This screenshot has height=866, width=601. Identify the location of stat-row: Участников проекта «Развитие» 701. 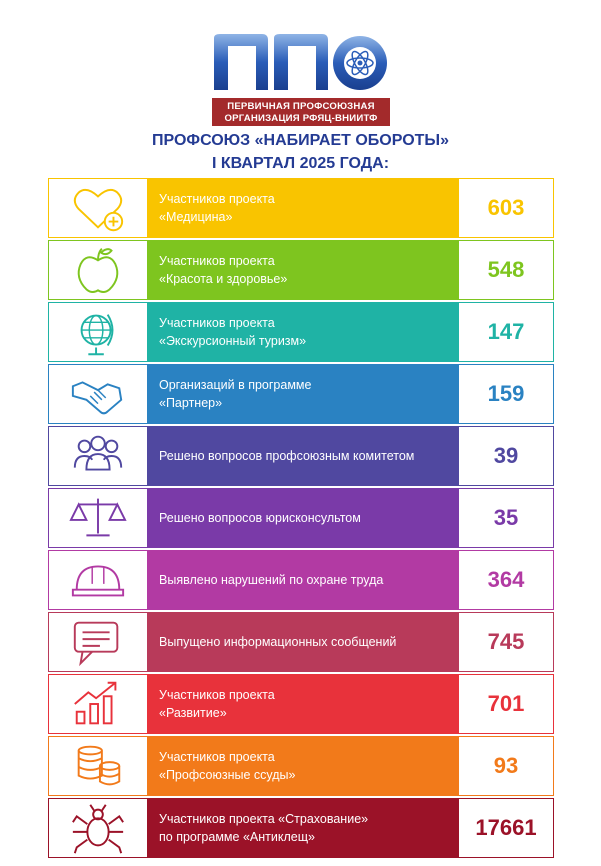
(301, 704).